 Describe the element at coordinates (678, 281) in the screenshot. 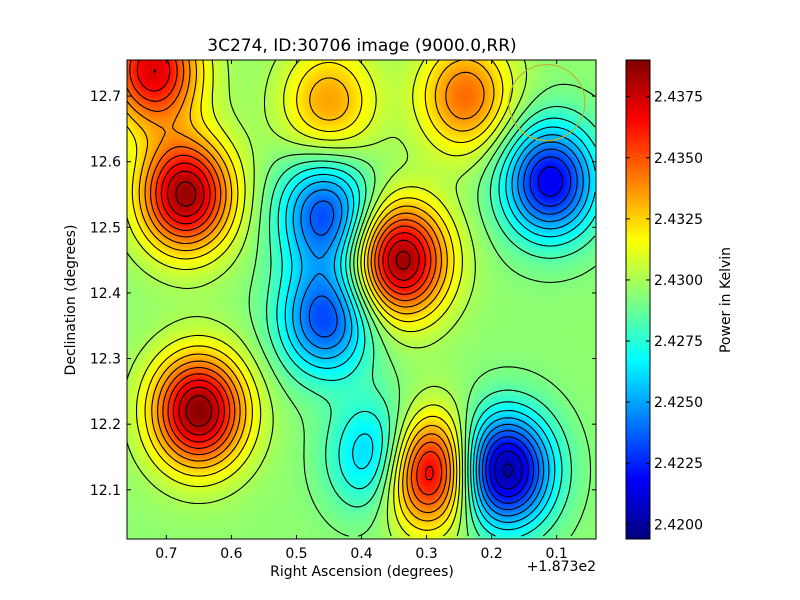

I see `colorbar-tick-label: 2.4300` at that location.